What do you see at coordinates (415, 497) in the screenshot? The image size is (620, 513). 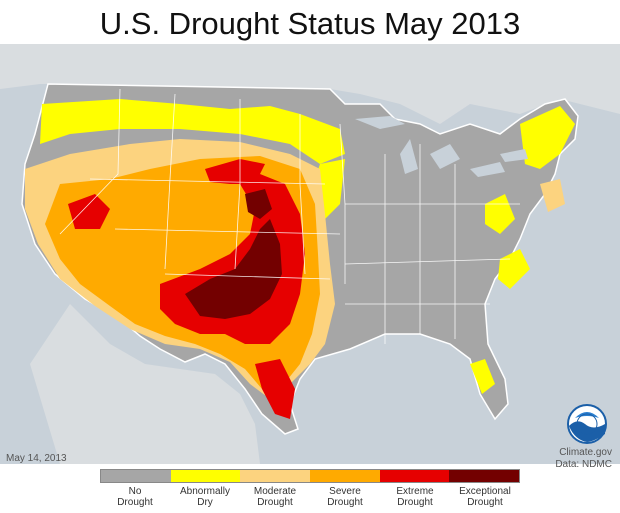 I see `legend-label-extreme: Extreme Drought` at bounding box center [415, 497].